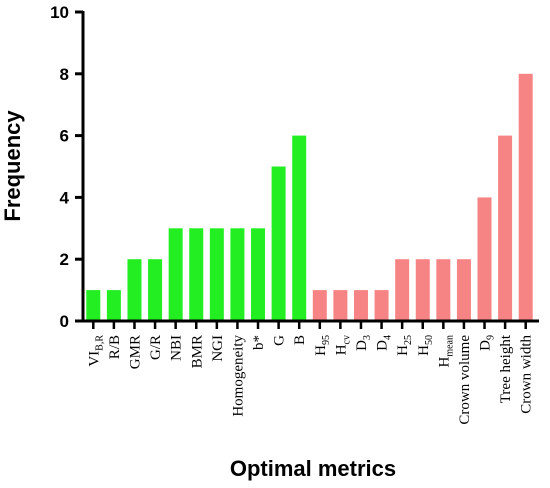  What do you see at coordinates (384, 343) in the screenshot?
I see `x-tick-label: D4` at bounding box center [384, 343].